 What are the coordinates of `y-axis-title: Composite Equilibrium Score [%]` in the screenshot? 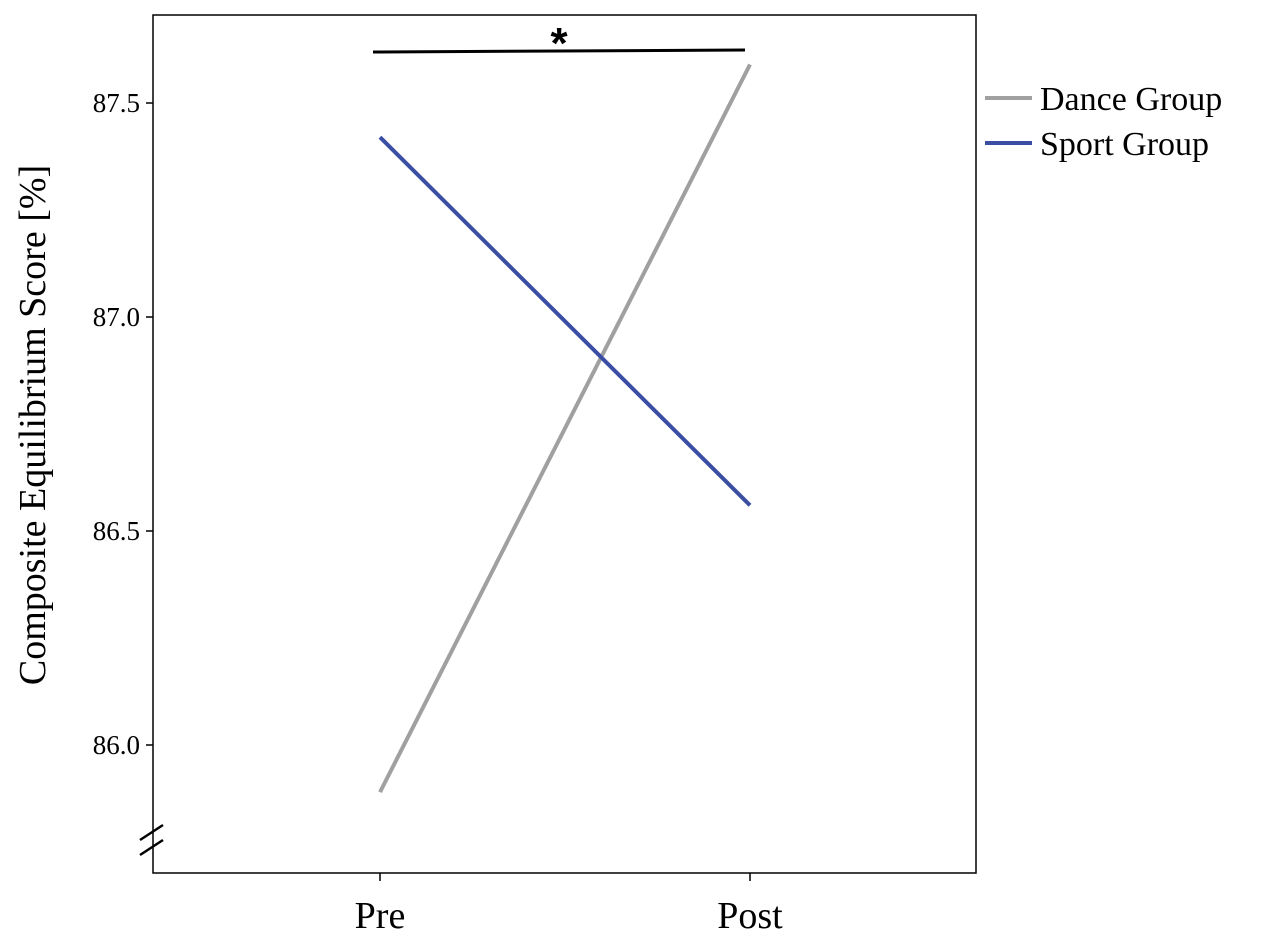 It's located at (33, 425).